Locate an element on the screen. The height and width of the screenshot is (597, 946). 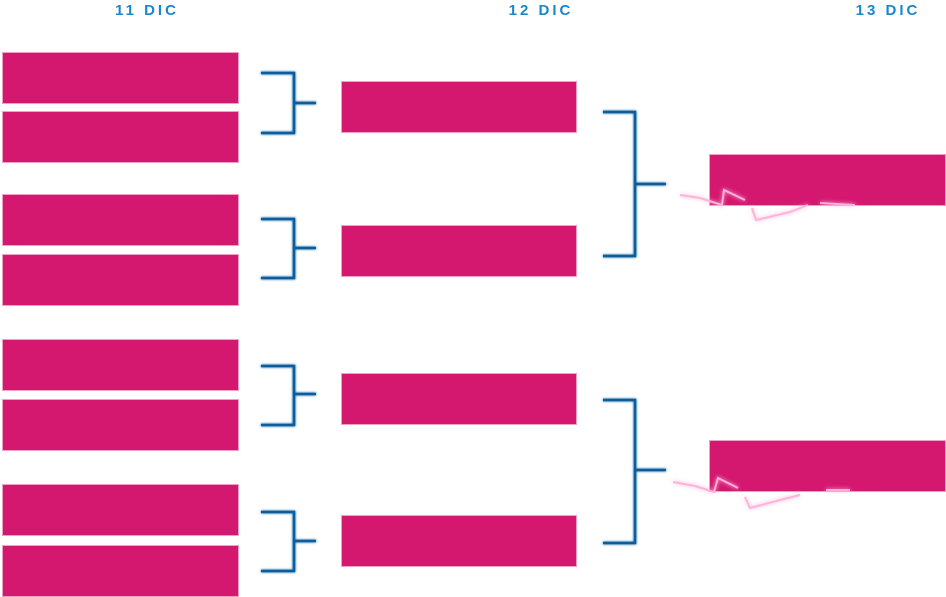
round-label-3: 13 DIC is located at coordinates (888, 10).